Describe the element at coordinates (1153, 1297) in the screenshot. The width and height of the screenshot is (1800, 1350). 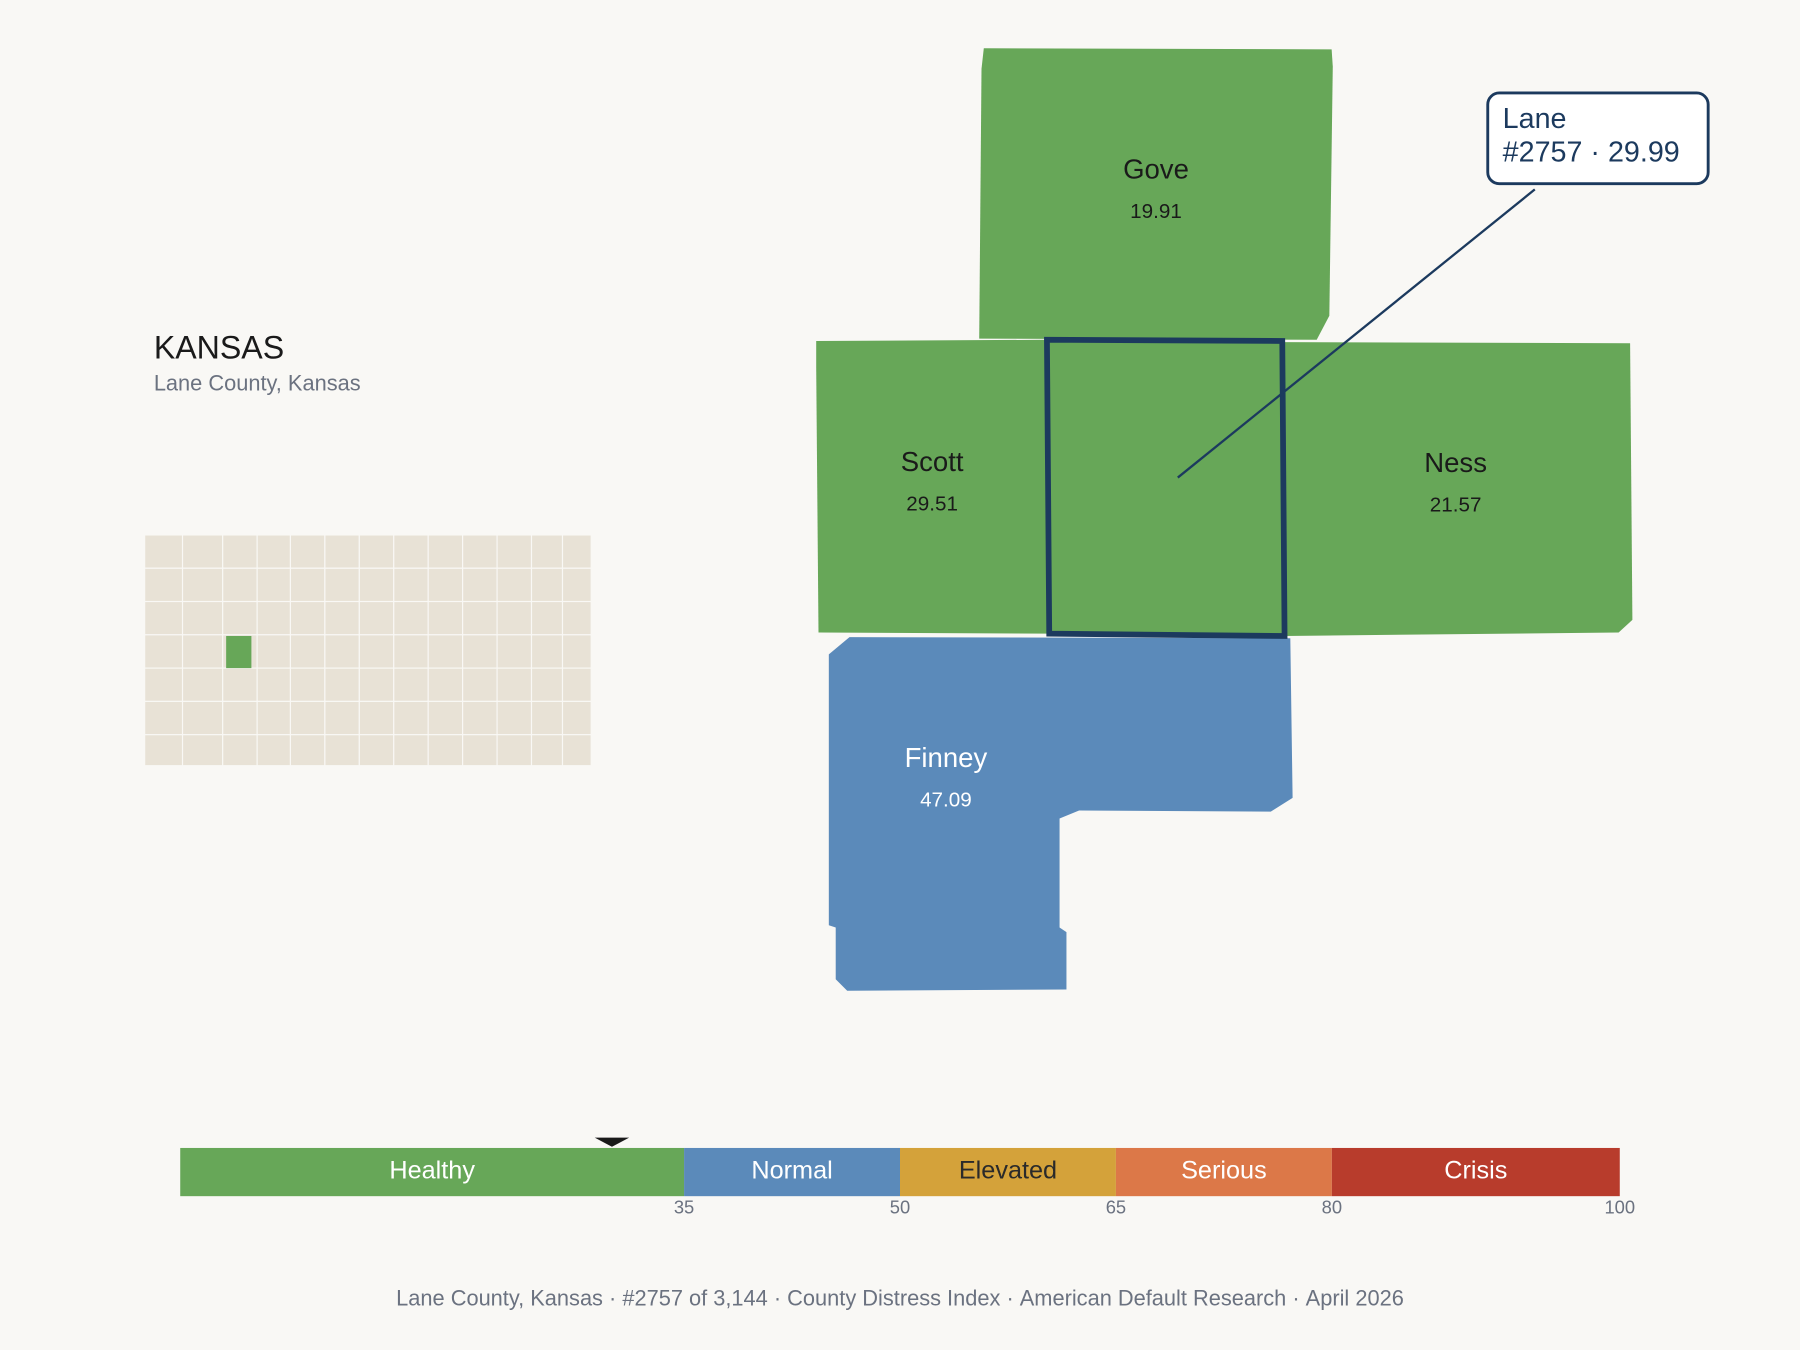
I see `footer-item: American Default Research` at that location.